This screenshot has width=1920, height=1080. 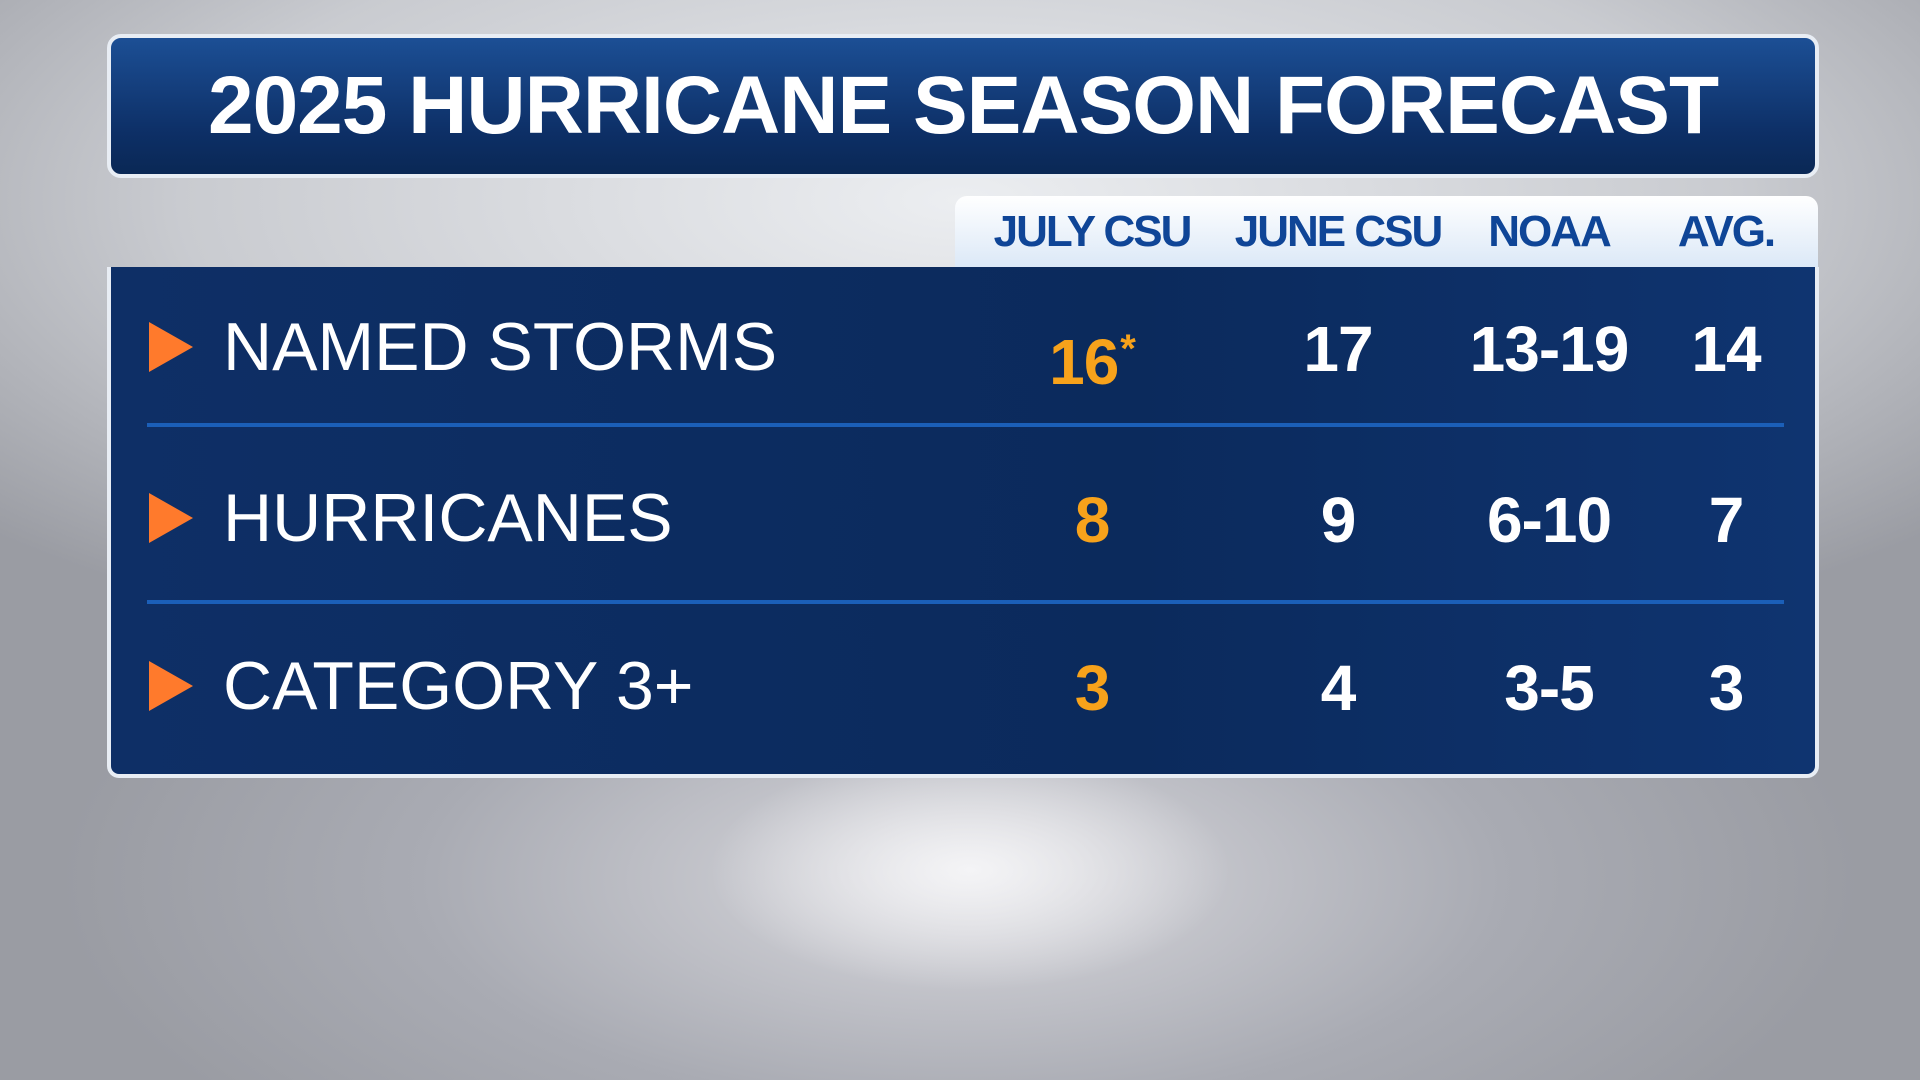 I want to click on column-header: NOAA, so click(x=1550, y=231).